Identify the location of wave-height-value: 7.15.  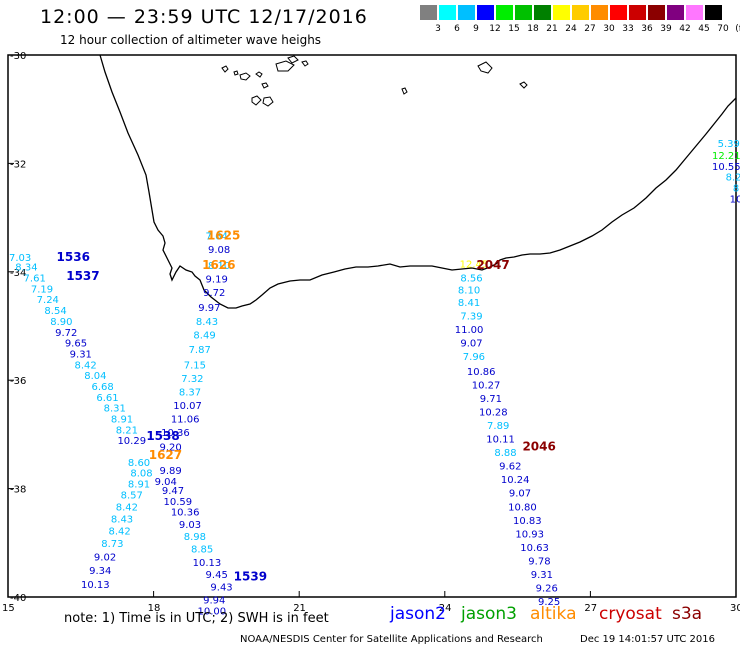
(195, 365).